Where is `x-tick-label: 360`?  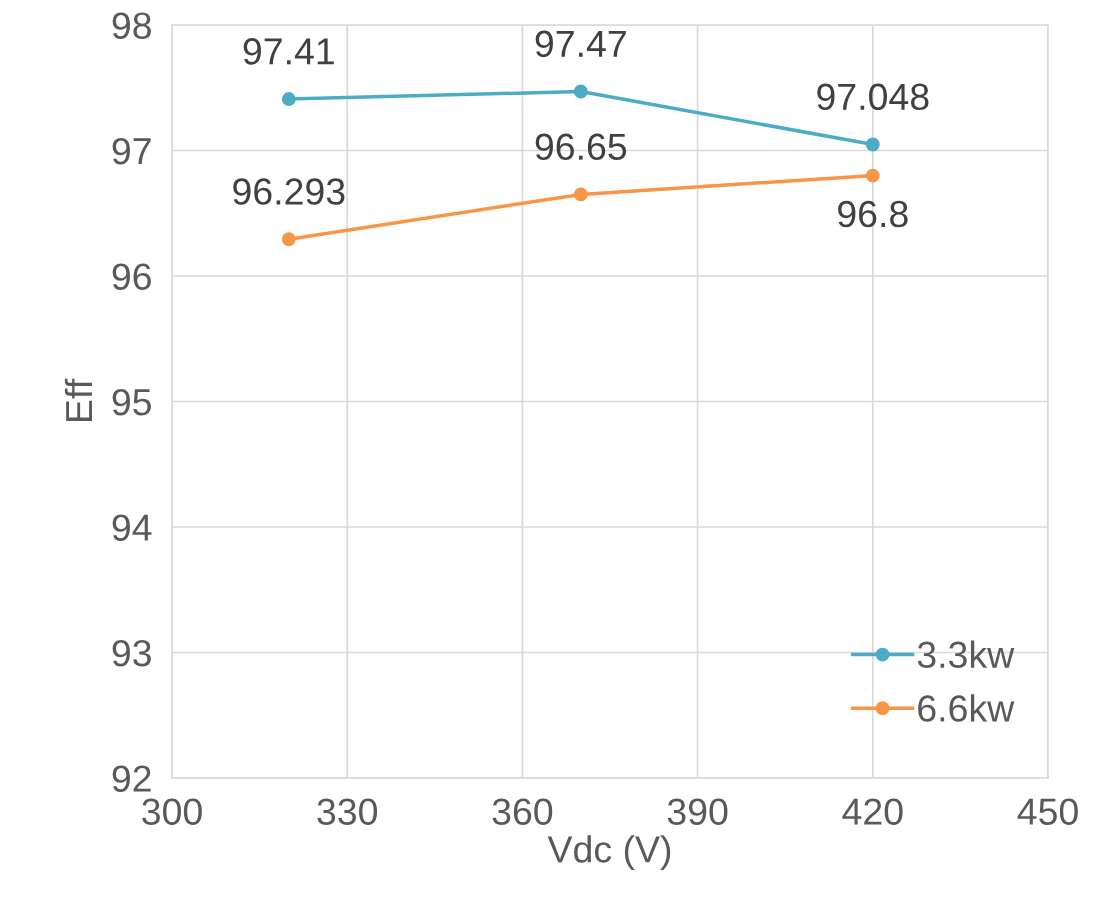 x-tick-label: 360 is located at coordinates (522, 811).